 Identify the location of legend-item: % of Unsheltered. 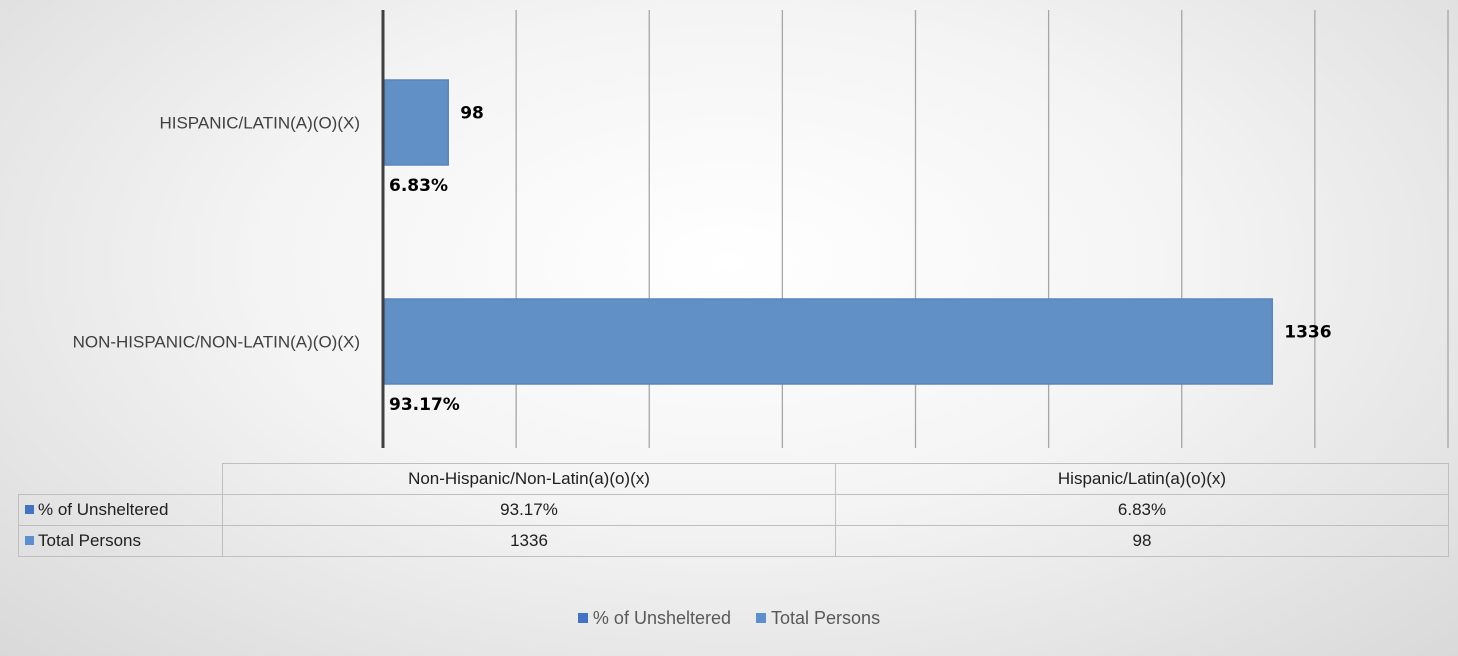
(654, 618).